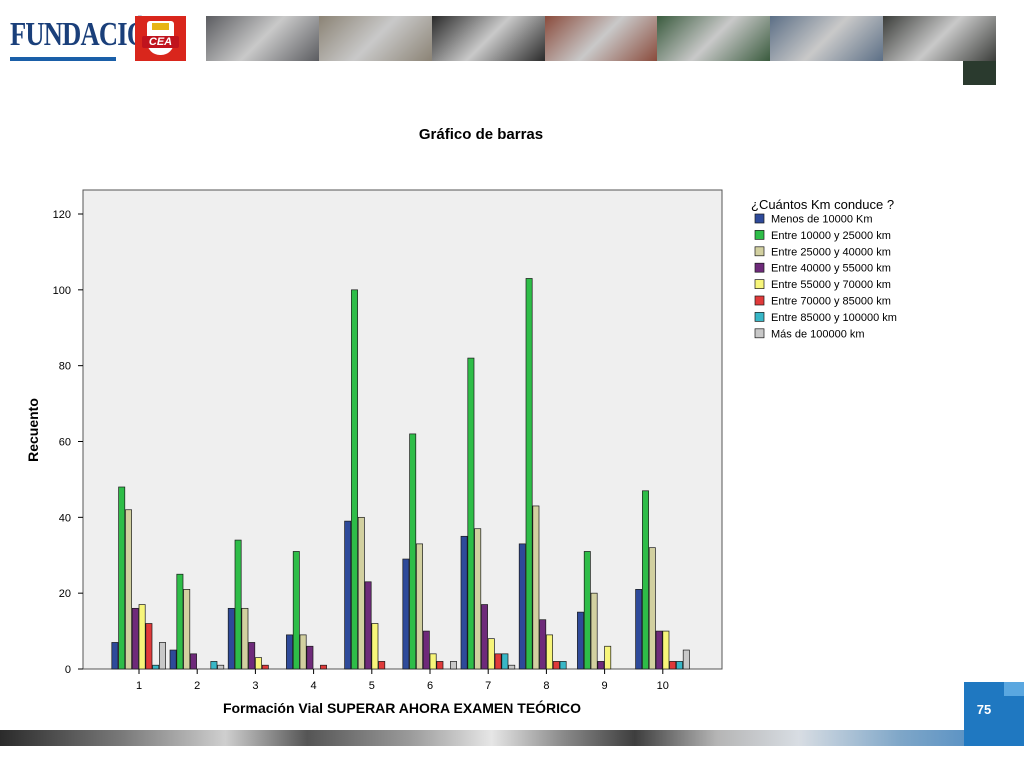  Describe the element at coordinates (430, 686) in the screenshot. I see `x-tick-label: 6` at that location.